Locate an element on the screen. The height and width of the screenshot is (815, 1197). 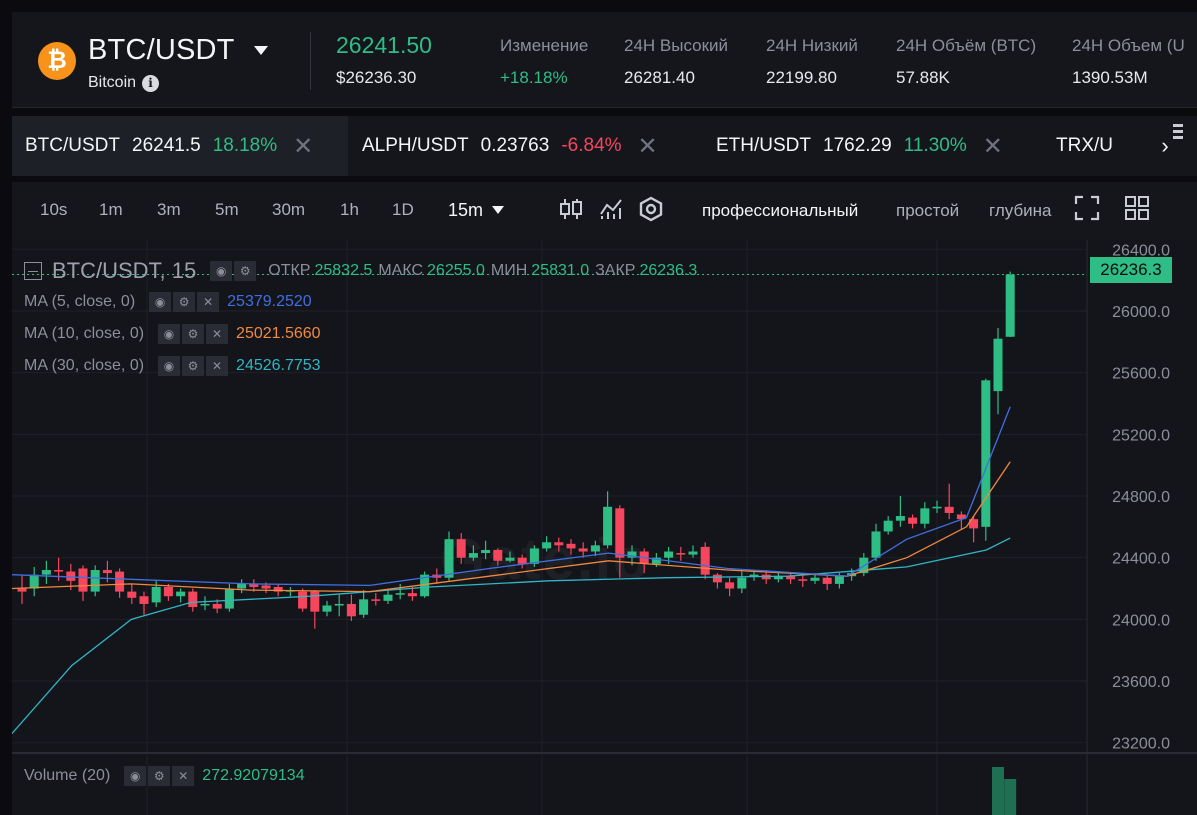
mode-depth: глубина is located at coordinates (1020, 210).